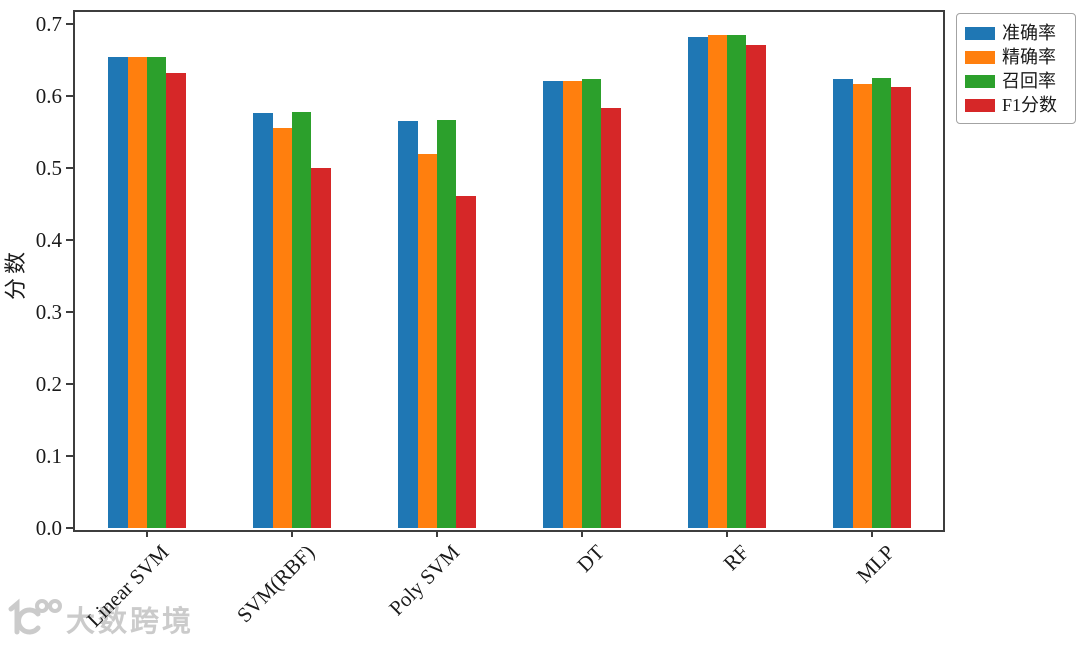  What do you see at coordinates (48, 96) in the screenshot?
I see `y-tick-label: 0.6` at bounding box center [48, 96].